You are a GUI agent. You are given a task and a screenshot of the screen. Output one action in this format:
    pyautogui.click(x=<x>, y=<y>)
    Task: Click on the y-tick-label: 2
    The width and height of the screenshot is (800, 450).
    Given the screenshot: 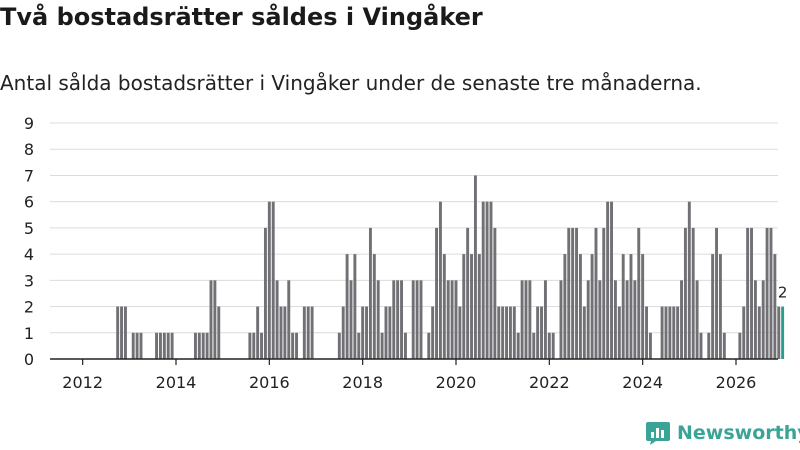 What is the action you would take?
    pyautogui.click(x=29, y=307)
    